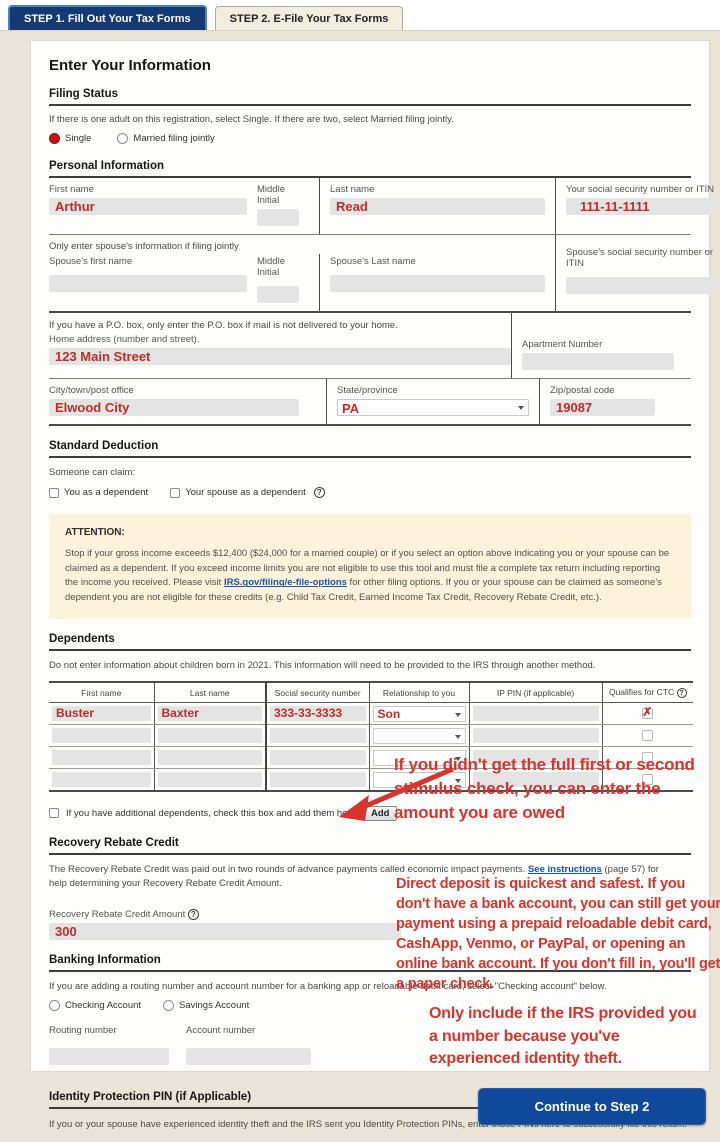 The width and height of the screenshot is (720, 1142). I want to click on continue-to-step2-button: Continue to Step 2, so click(592, 1106).